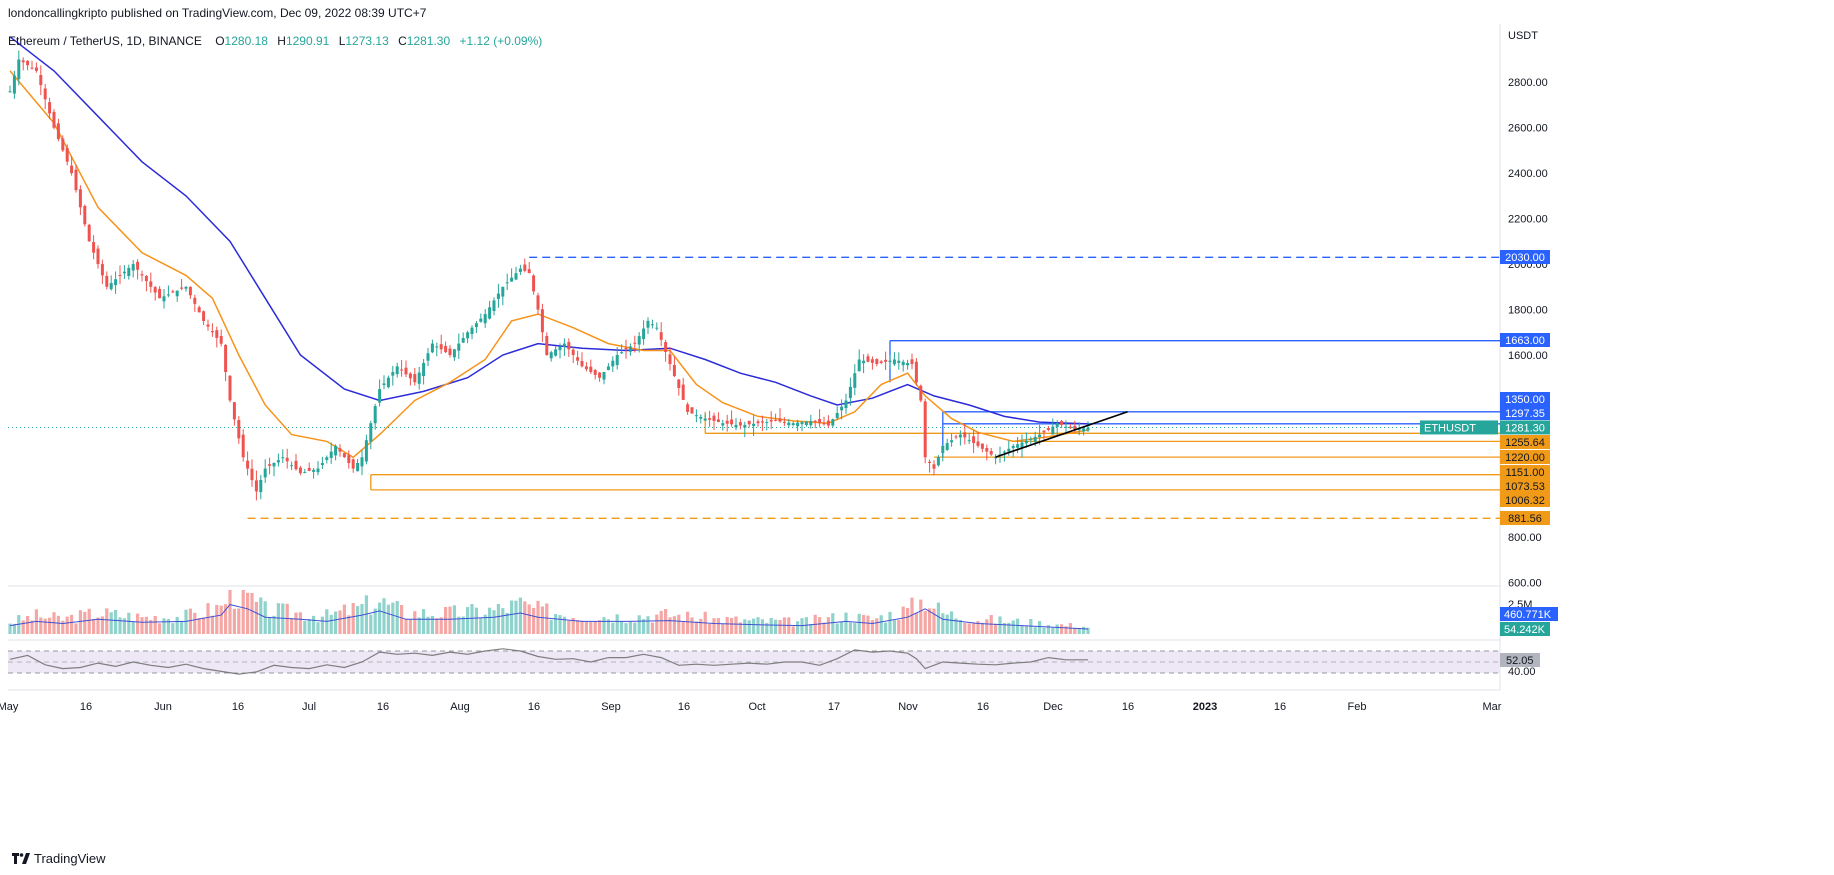  Describe the element at coordinates (1053, 707) in the screenshot. I see `time-tick-label: Dec` at that location.